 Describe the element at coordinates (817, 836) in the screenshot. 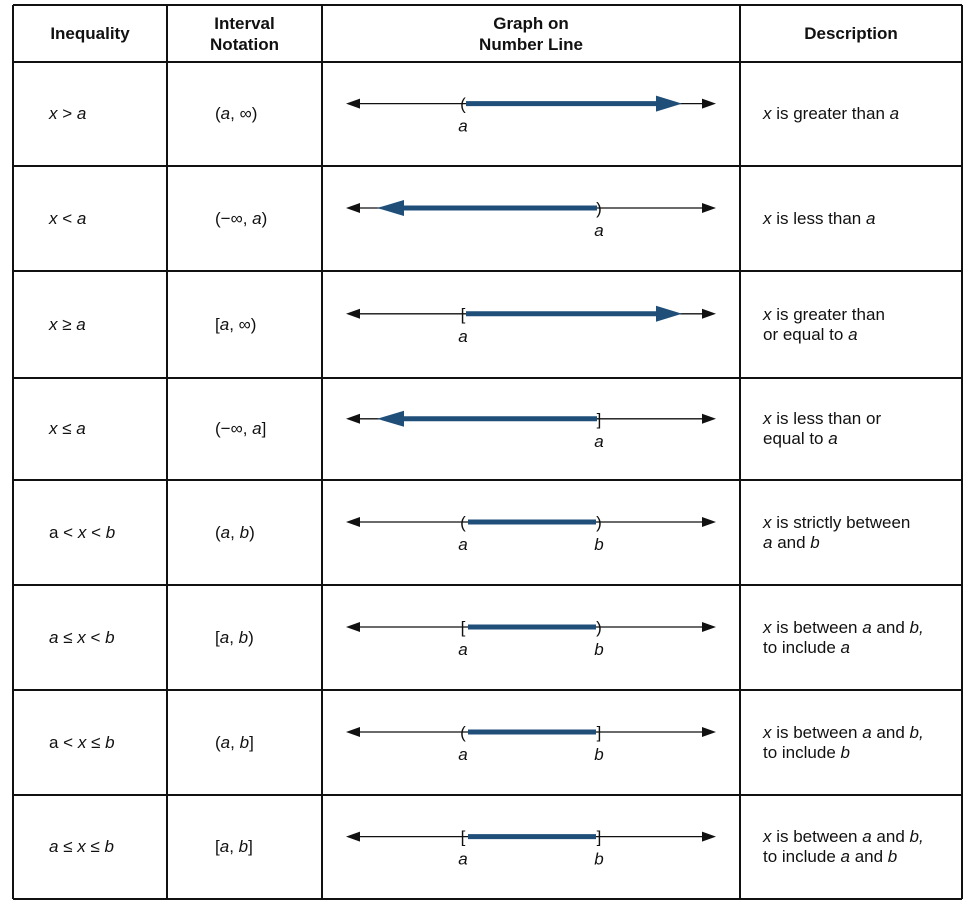

I see `text-run: is between` at that location.